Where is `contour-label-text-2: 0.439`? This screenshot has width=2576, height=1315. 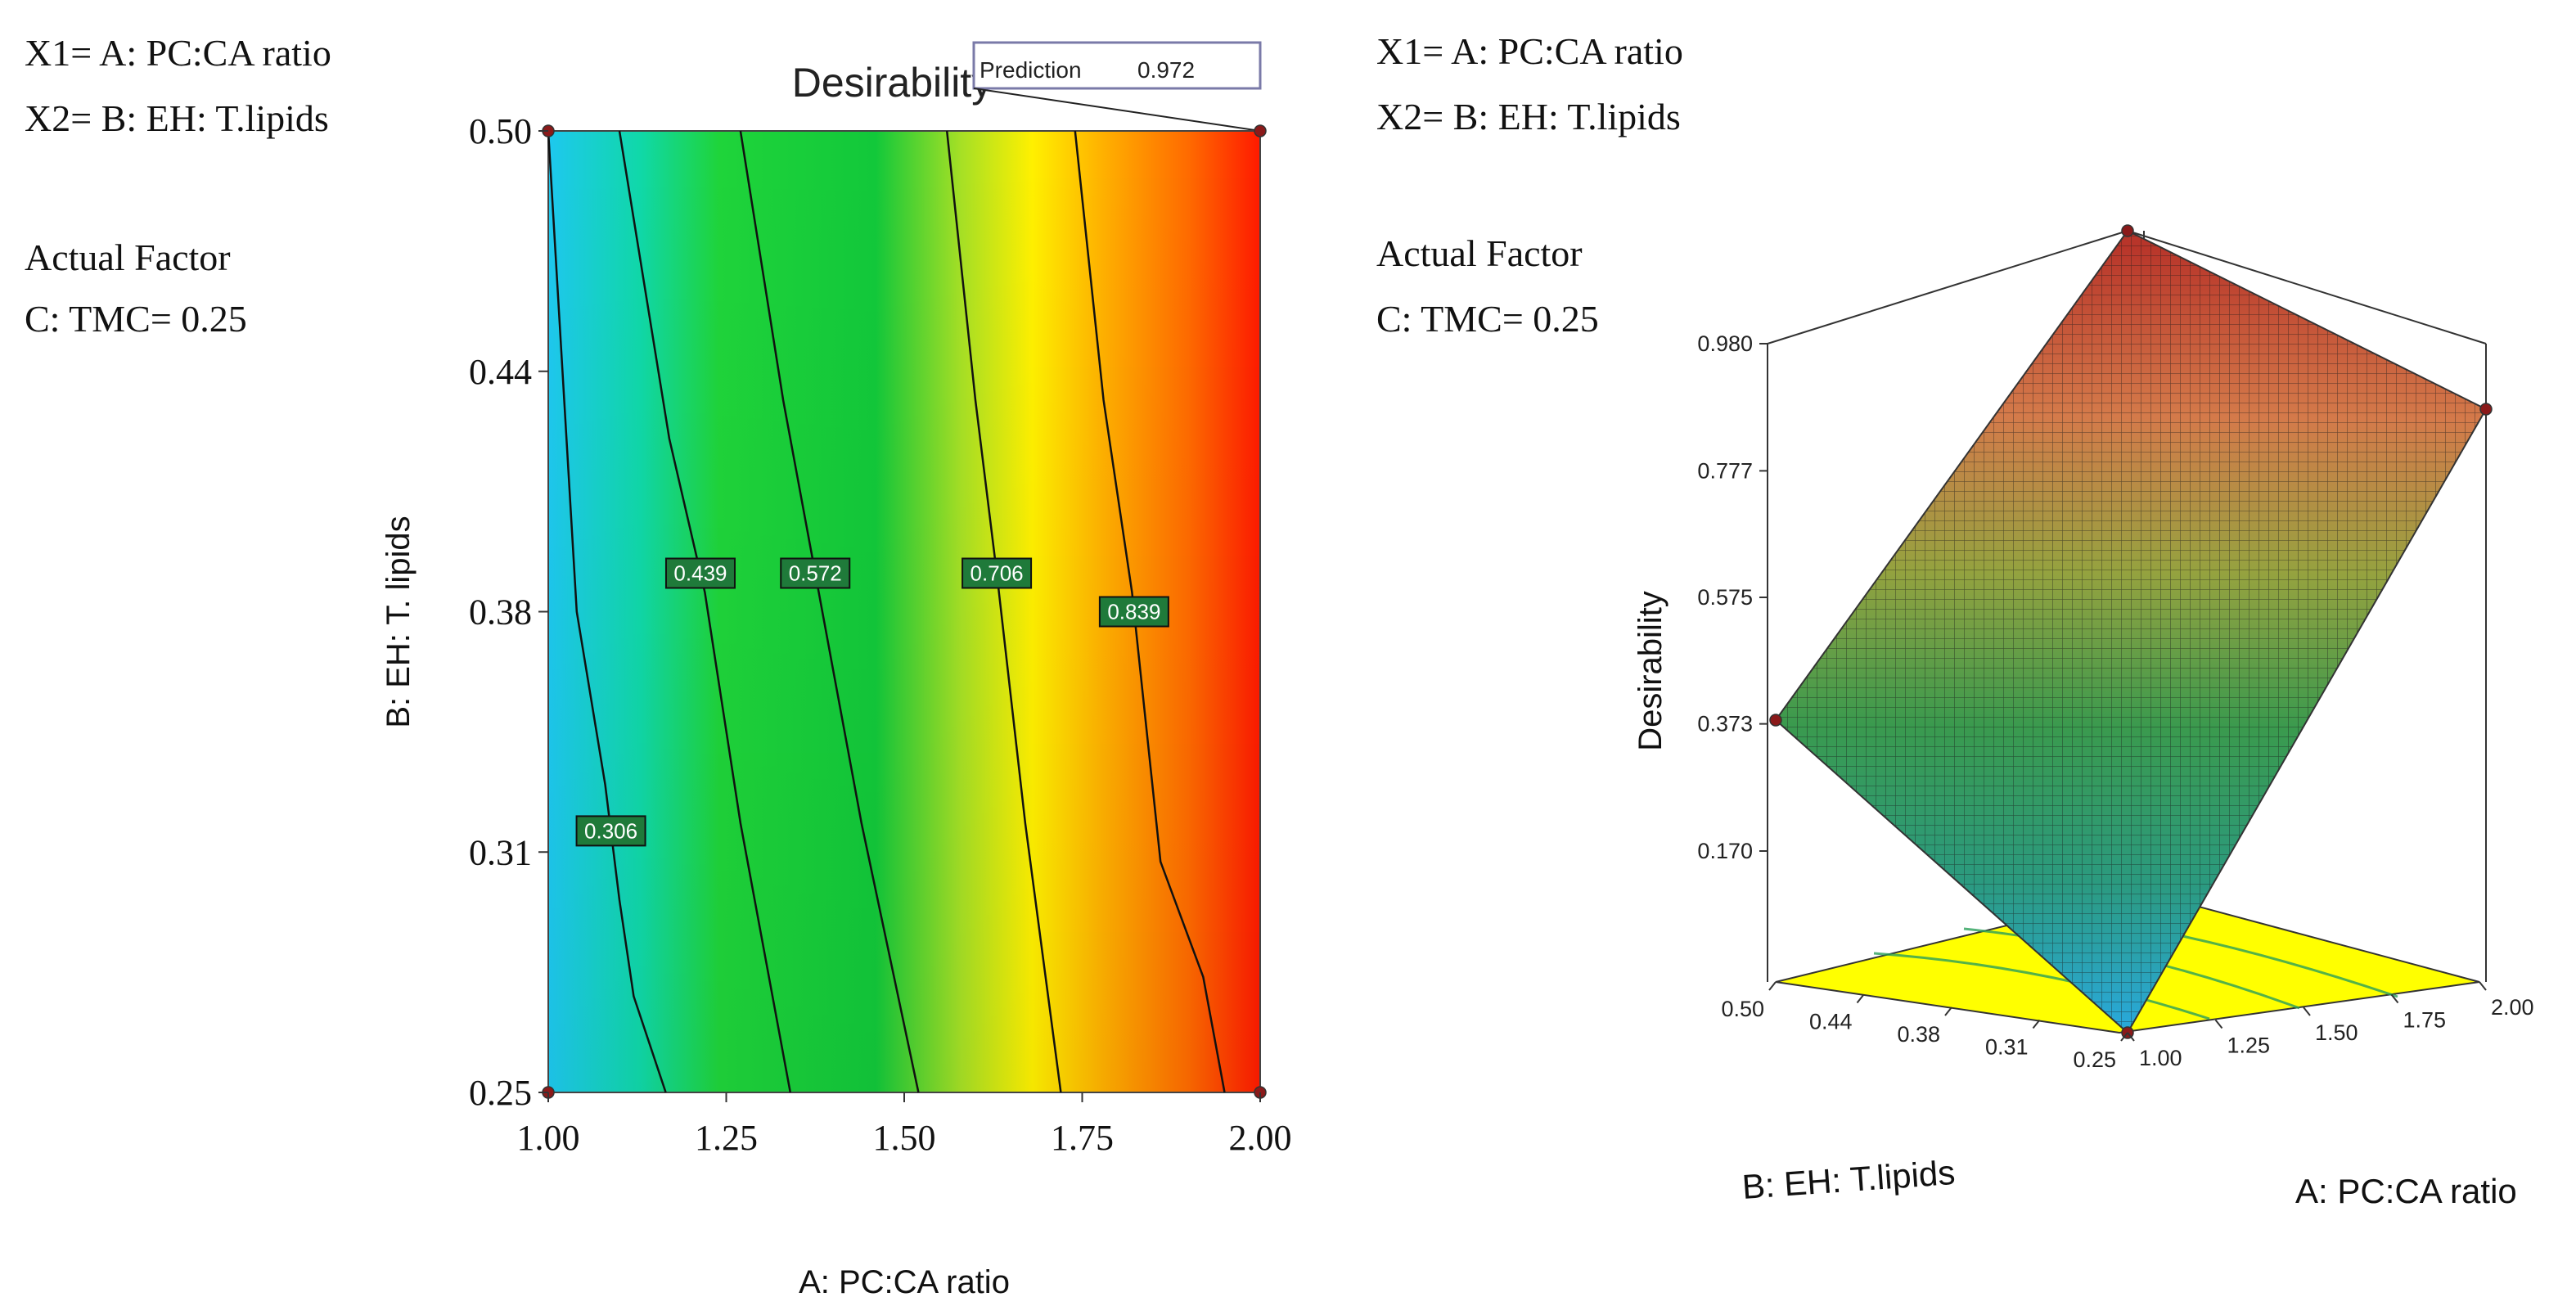 contour-label-text-2: 0.439 is located at coordinates (700, 573).